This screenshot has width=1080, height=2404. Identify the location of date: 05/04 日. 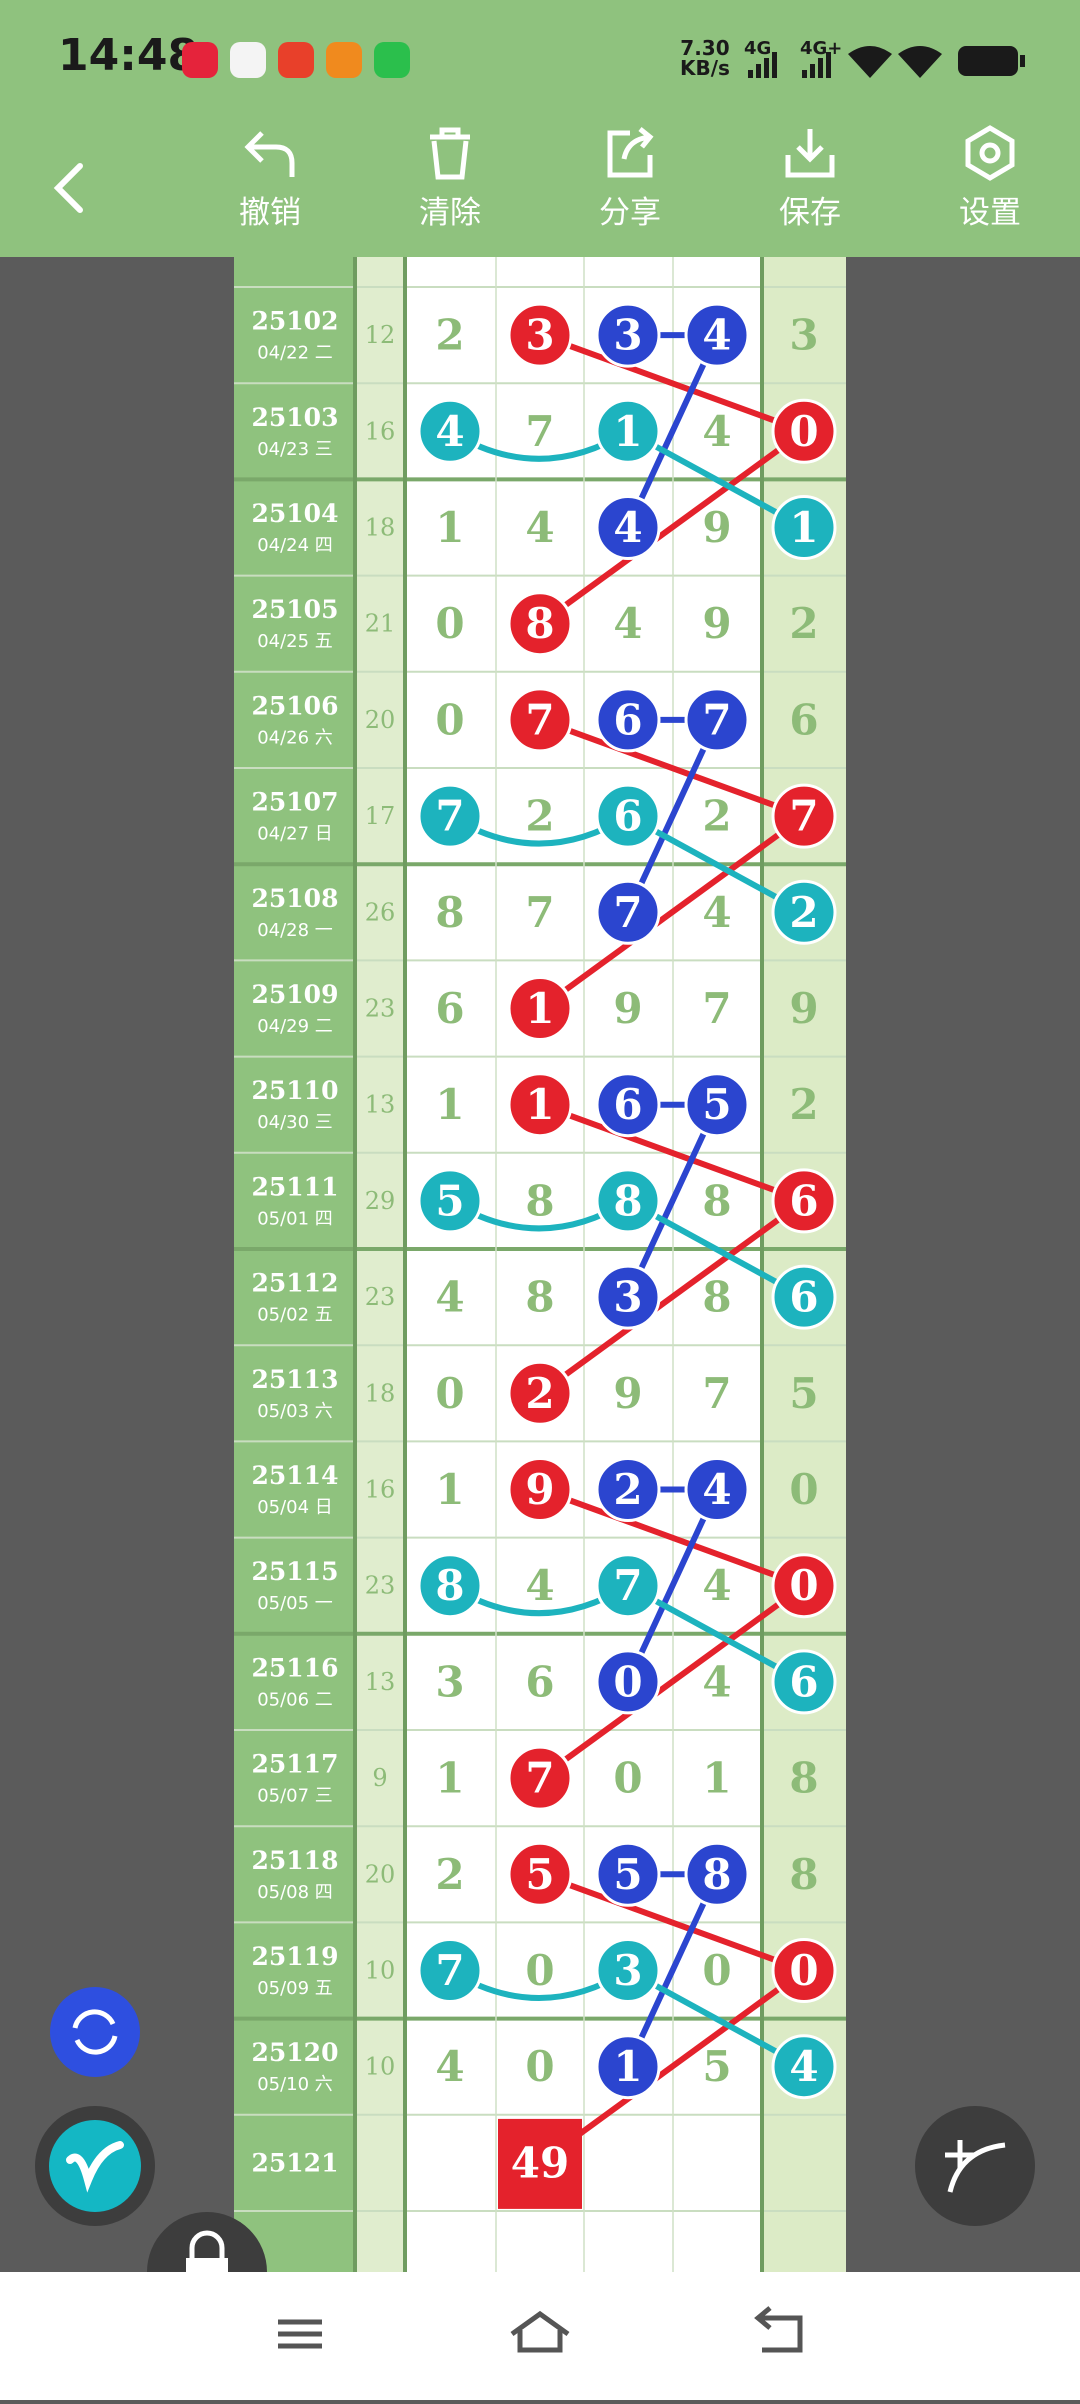
(295, 1507).